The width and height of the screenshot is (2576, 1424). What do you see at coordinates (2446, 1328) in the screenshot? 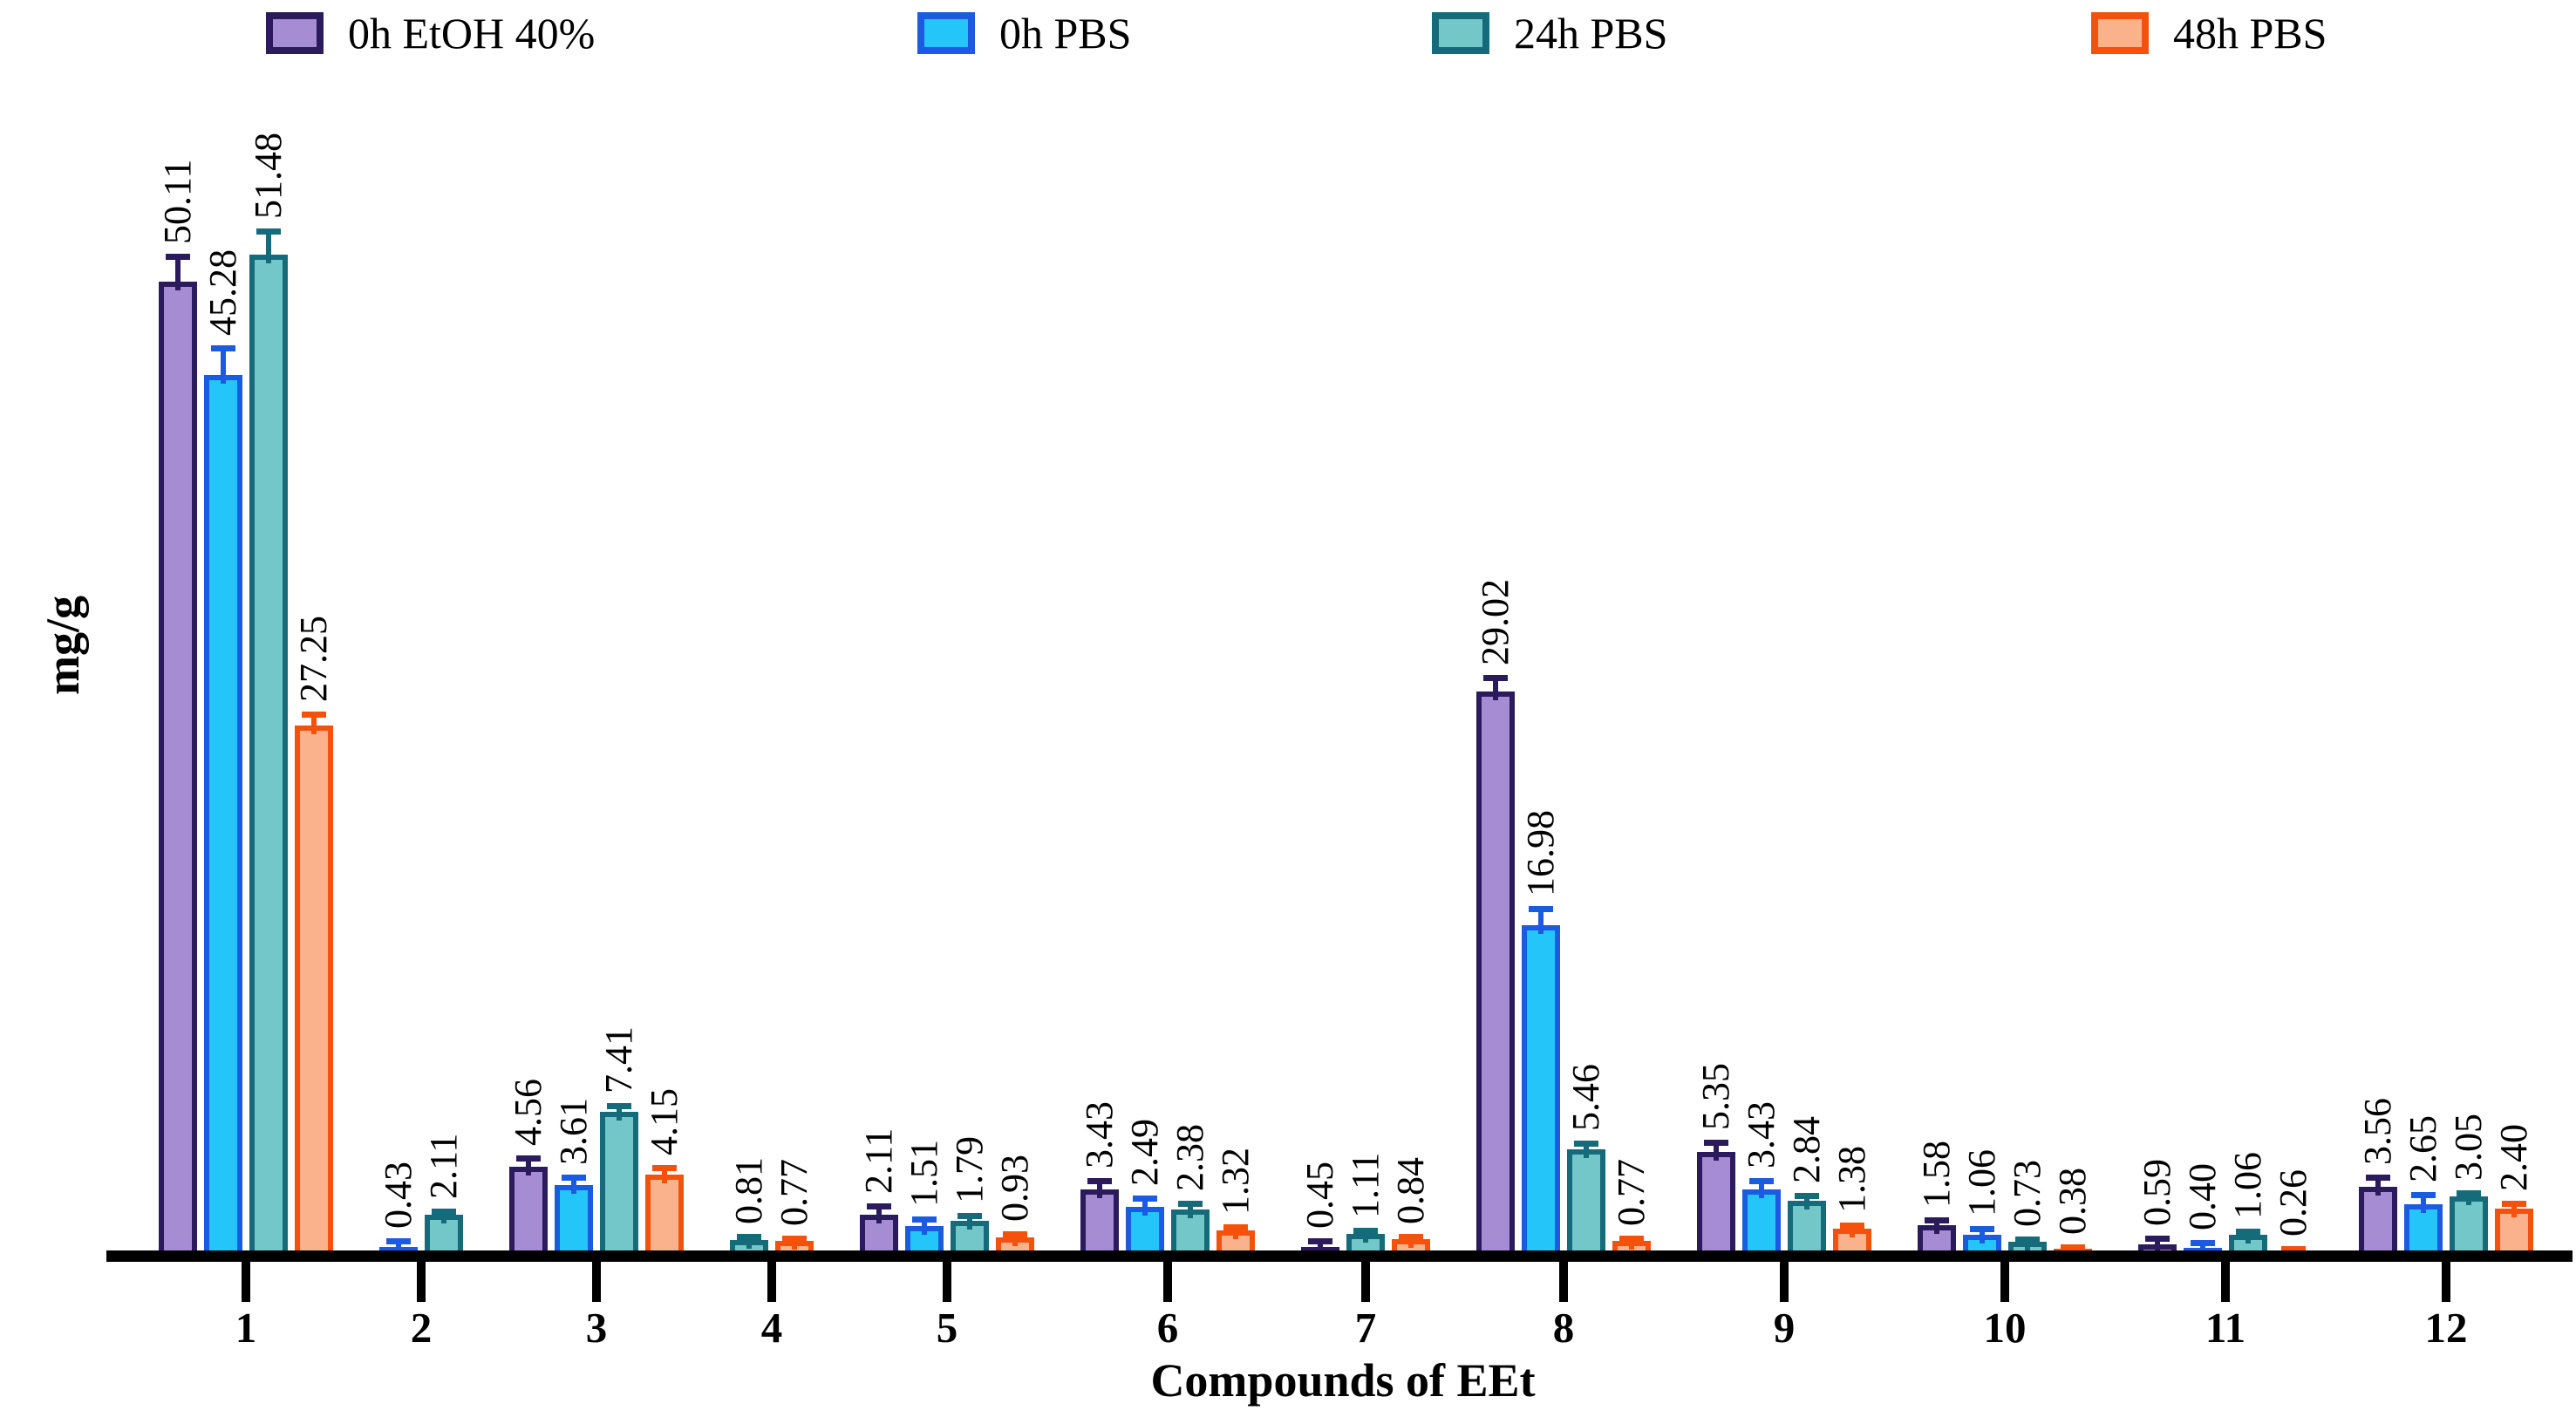
I see `x-tick-label: 12` at bounding box center [2446, 1328].